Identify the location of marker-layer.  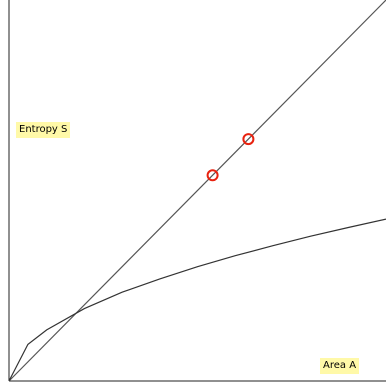
(230, 157).